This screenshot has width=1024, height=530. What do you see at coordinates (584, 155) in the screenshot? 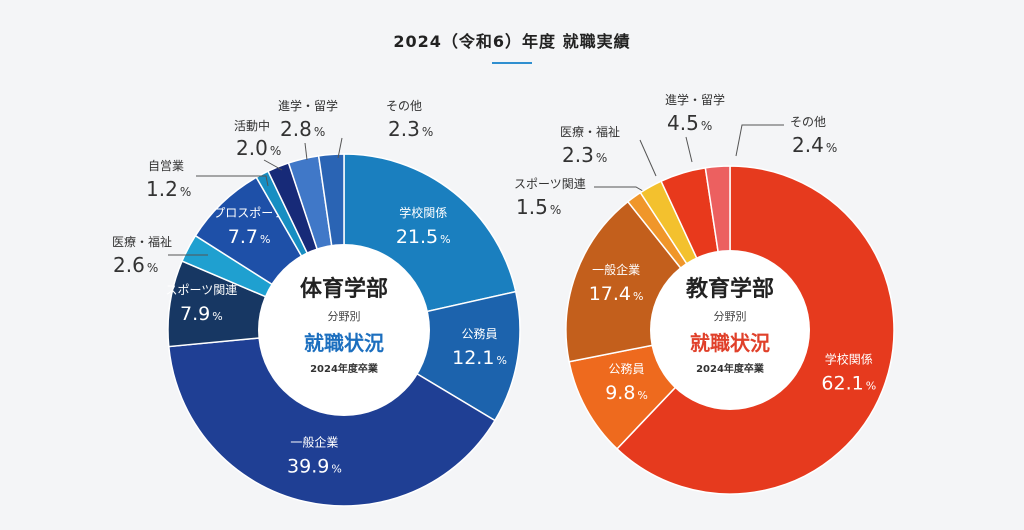
I see `slice-value-education-4: 2.3%` at bounding box center [584, 155].